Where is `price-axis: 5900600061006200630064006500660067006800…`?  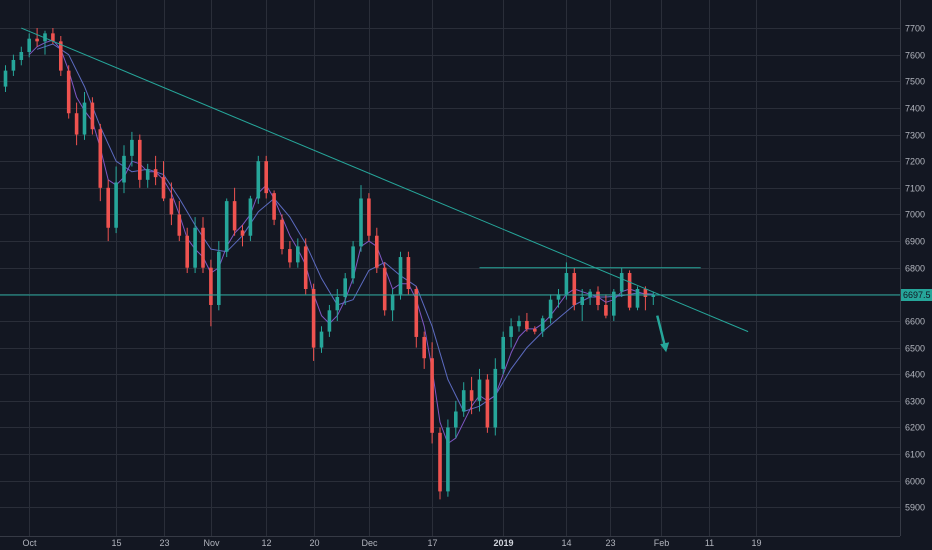 price-axis: 5900600061006200630064006500660067006800… is located at coordinates (915, 268).